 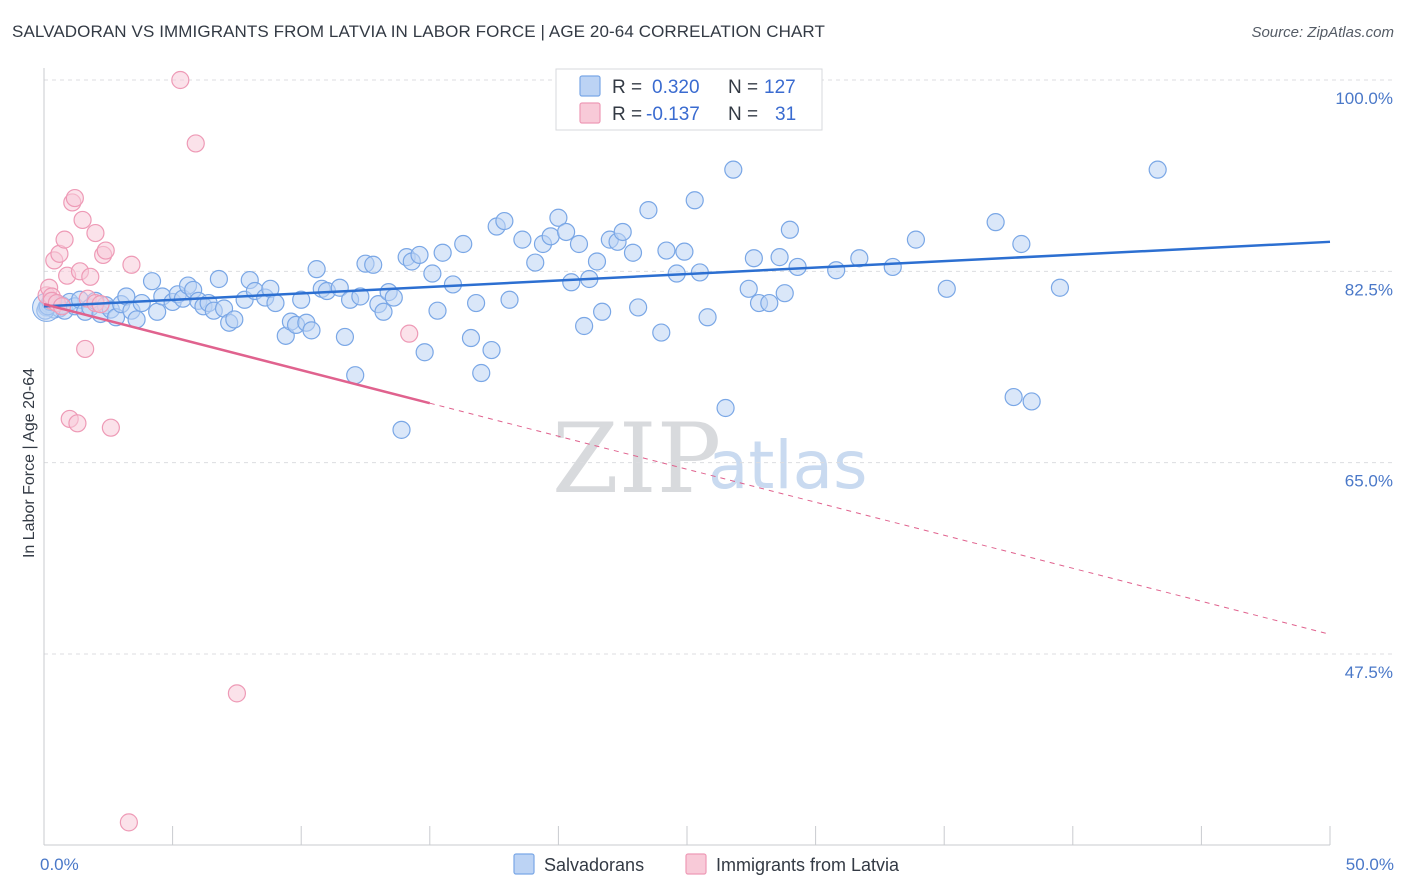 I want to click on y-tick-label-1: 82.5%, so click(x=1369, y=289).